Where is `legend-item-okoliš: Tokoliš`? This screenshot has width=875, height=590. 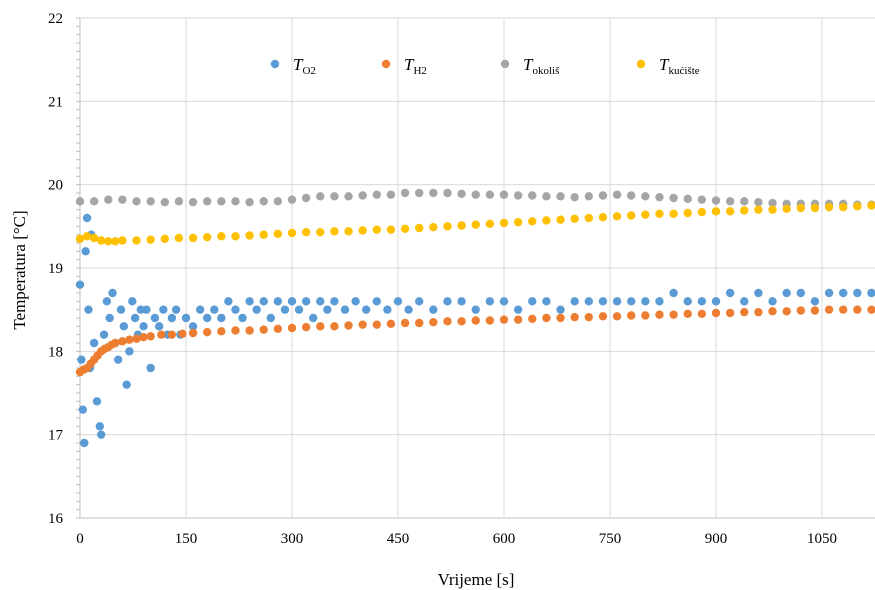 legend-item-okoliš: Tokoliš is located at coordinates (529, 66).